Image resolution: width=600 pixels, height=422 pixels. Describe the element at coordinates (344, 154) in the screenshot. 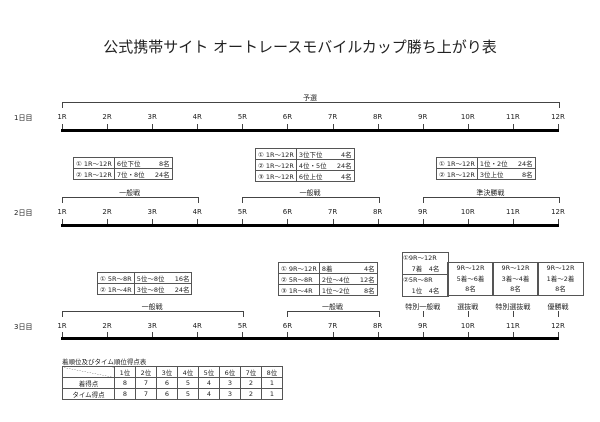

I see `table-cell: 4名` at that location.